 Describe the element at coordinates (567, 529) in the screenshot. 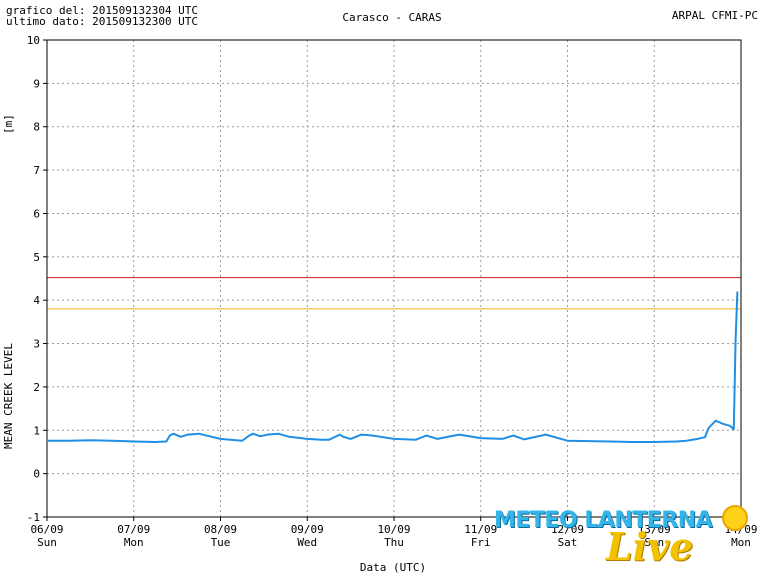

I see `x-tick-date: 12/09` at that location.